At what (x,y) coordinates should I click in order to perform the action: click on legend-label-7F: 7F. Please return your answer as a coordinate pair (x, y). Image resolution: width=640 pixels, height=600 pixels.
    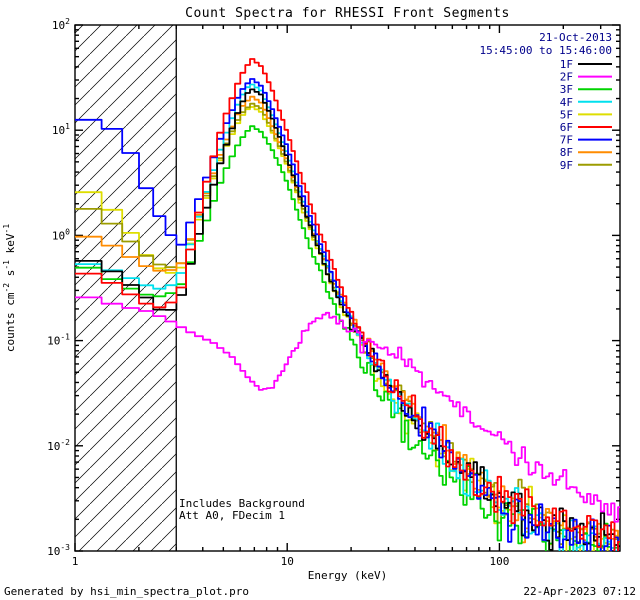
    Looking at the image, I should click on (566, 140).